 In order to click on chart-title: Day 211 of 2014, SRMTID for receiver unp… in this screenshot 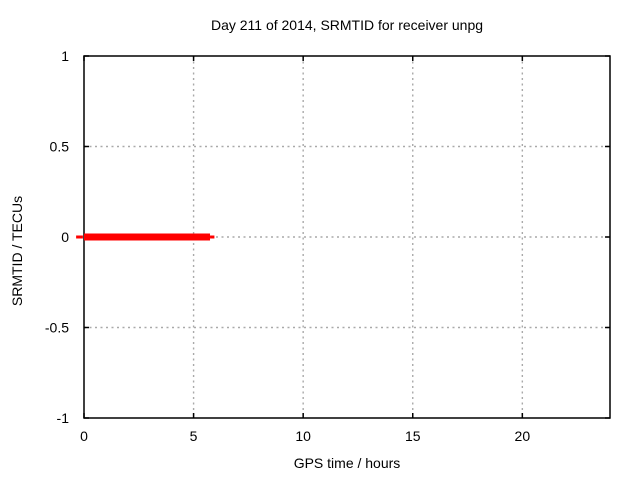, I will do `click(347, 25)`.